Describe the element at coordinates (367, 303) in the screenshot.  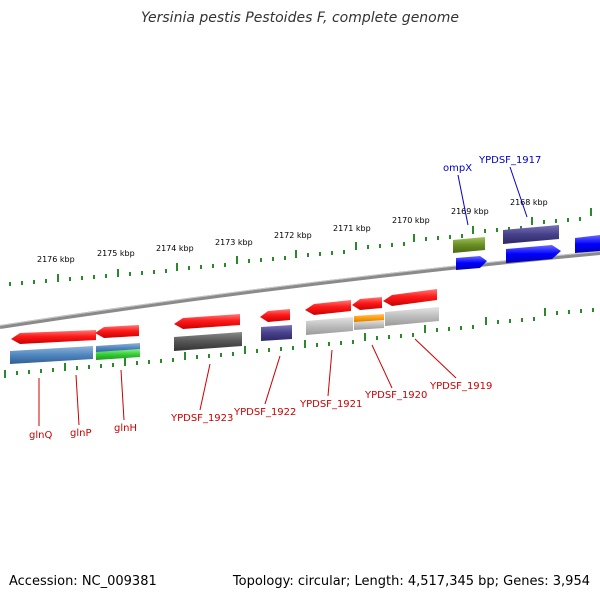
I see `gene-arrow-ypdsf-1920` at that location.